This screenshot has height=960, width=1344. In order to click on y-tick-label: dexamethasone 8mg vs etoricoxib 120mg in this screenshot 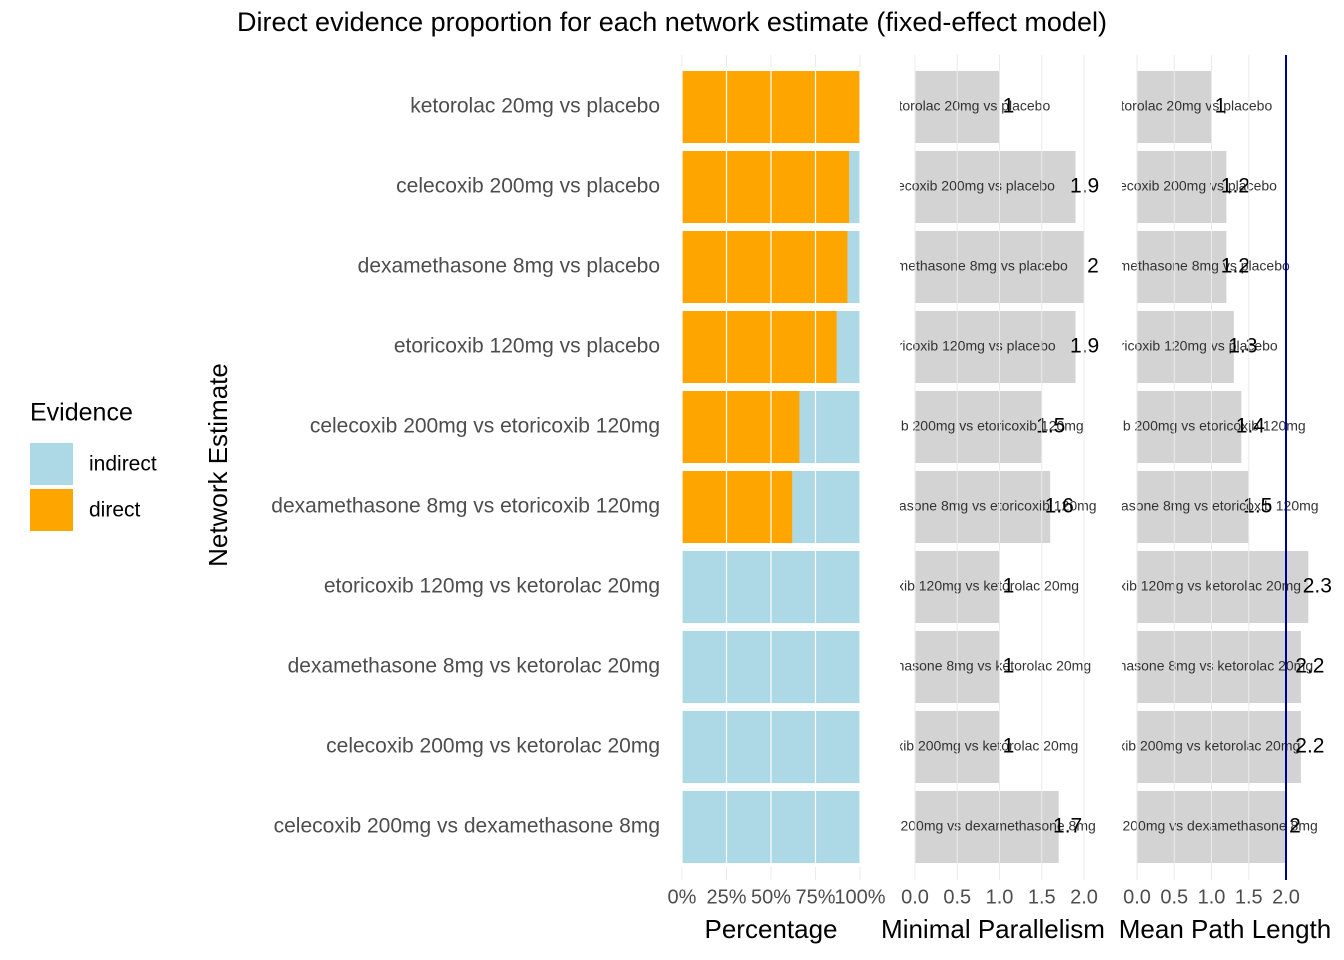, I will do `click(465, 506)`.